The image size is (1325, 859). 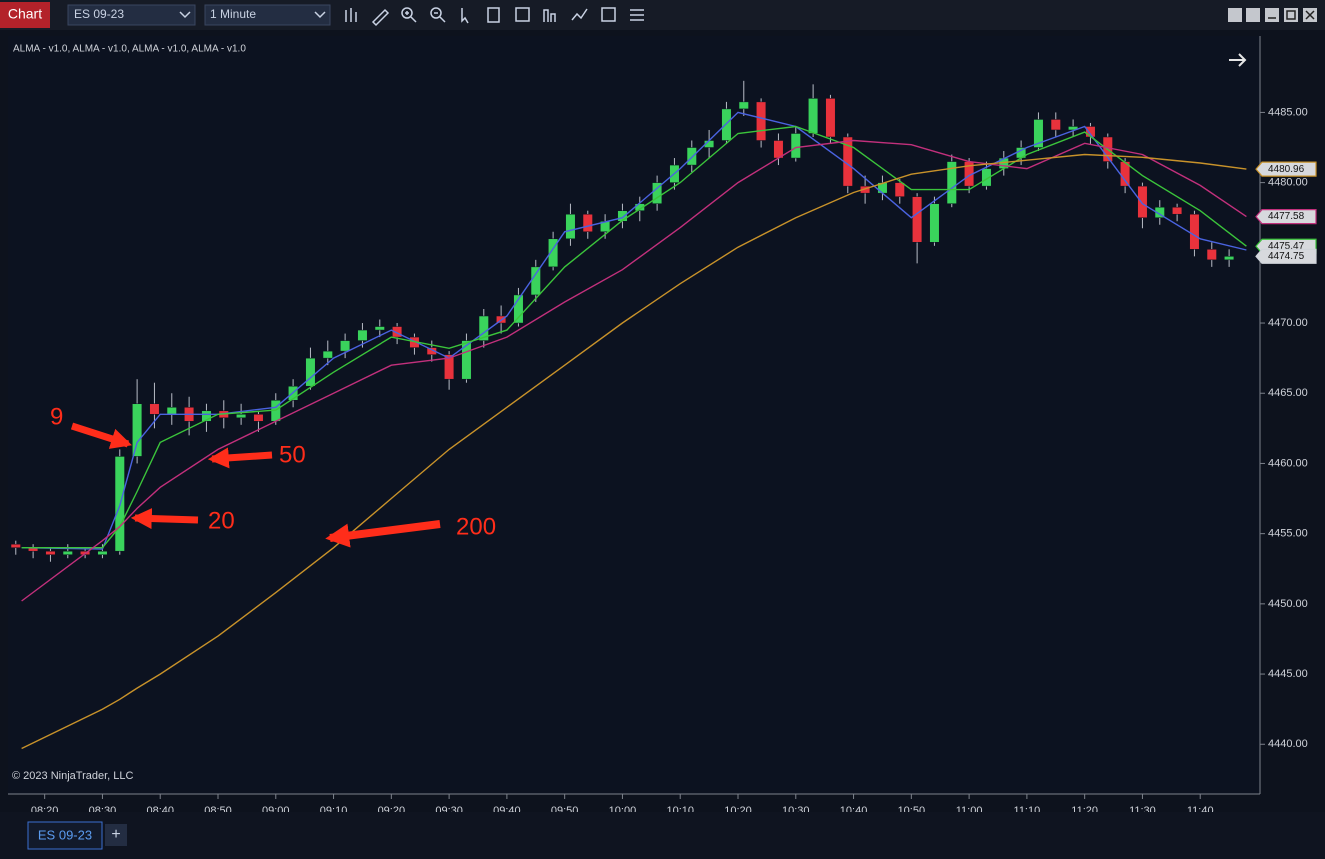 I want to click on toolbar-icons, so click(x=494, y=17).